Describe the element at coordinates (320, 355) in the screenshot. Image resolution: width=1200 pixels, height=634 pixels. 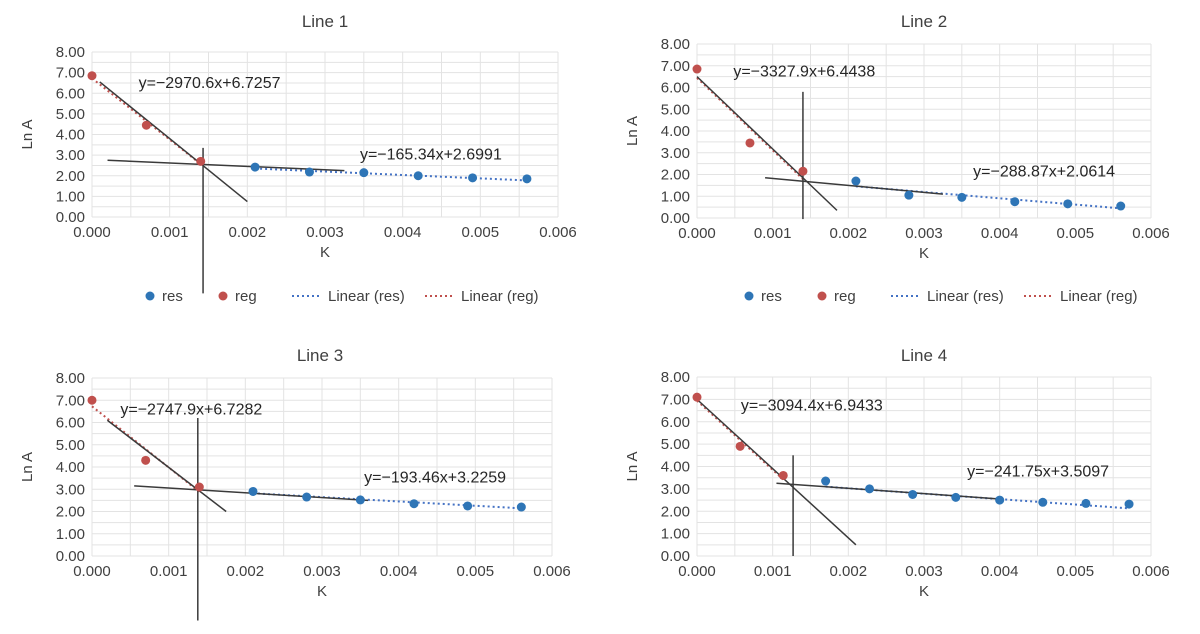
I see `chart-title: Line 3` at that location.